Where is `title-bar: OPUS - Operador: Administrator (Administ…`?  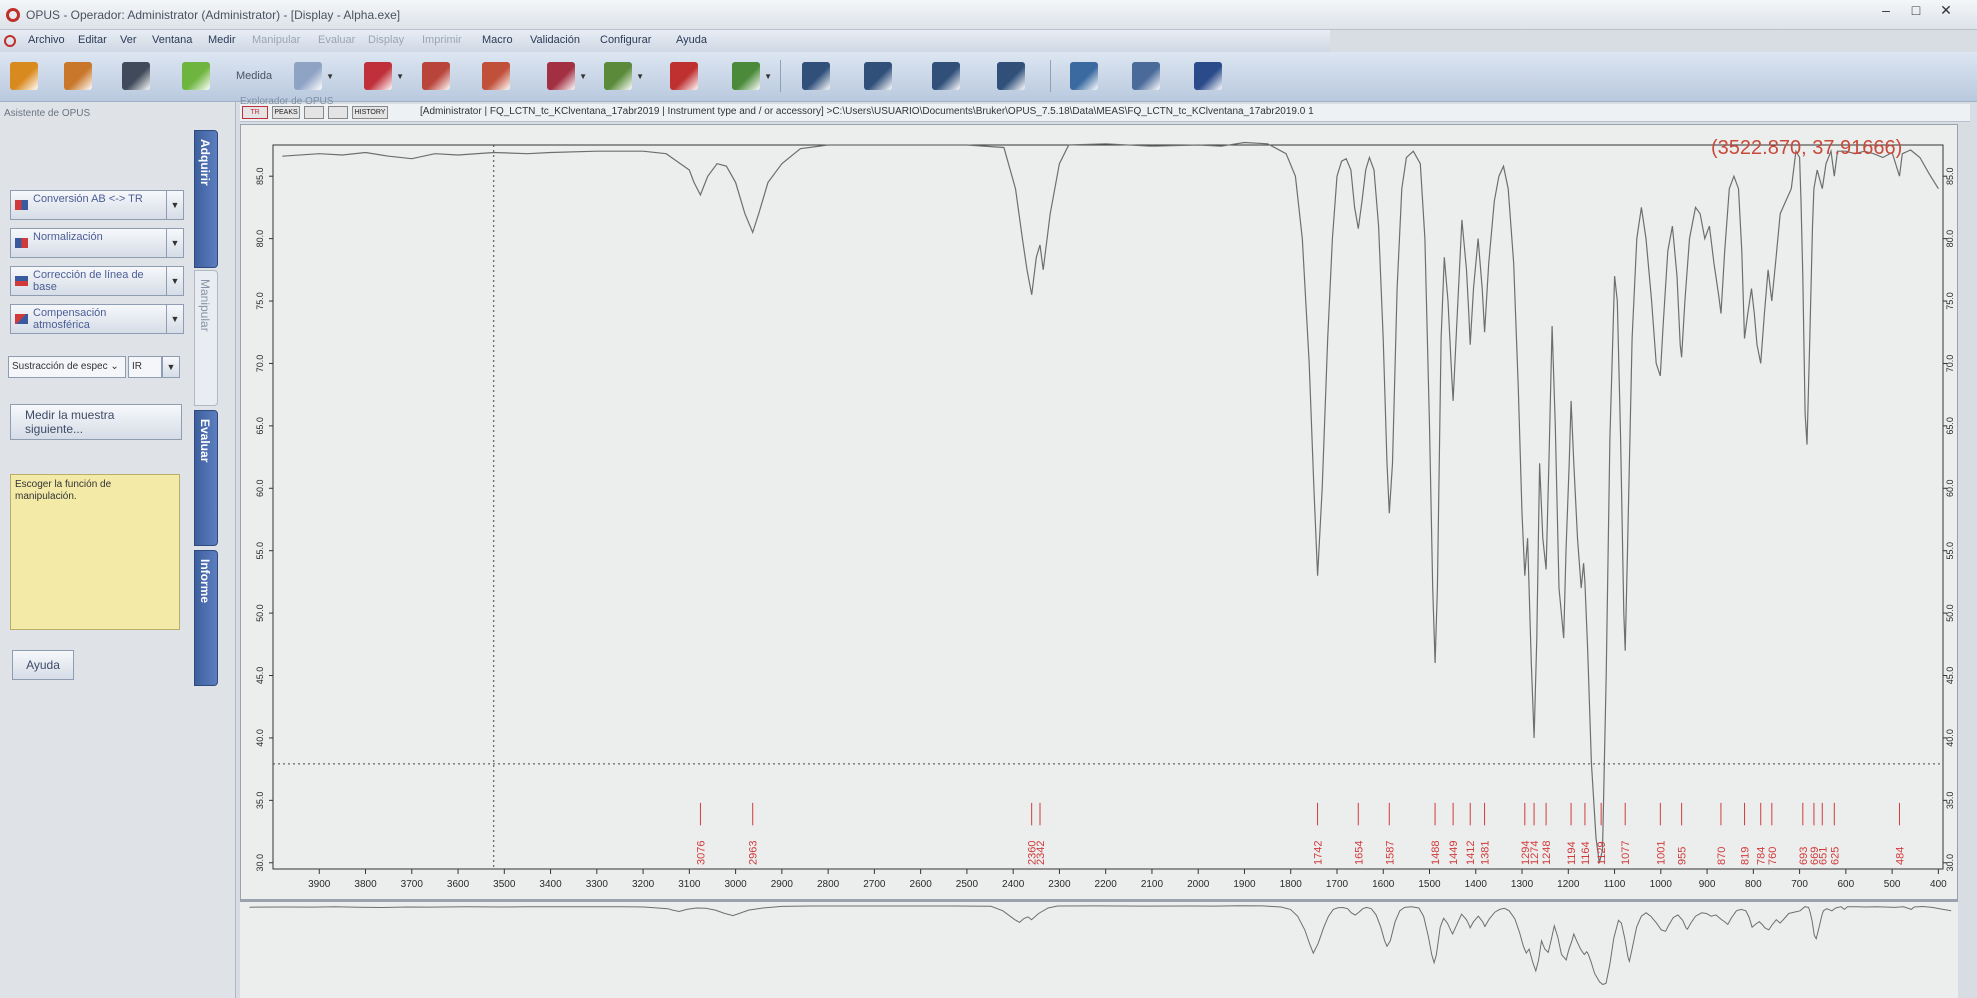
title-bar: OPUS - Operador: Administrator (Administ… is located at coordinates (988, 15).